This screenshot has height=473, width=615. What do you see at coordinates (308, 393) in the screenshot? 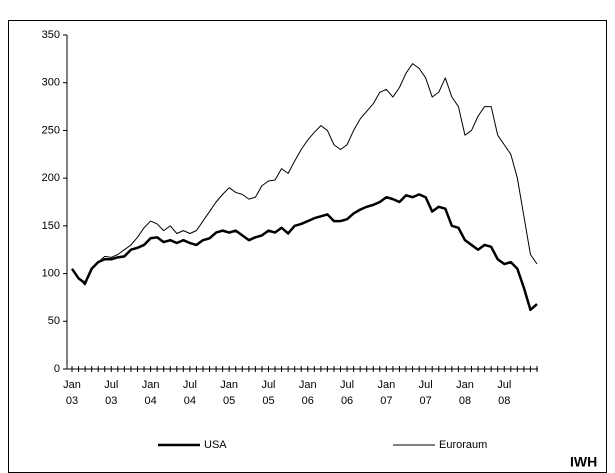
I see `x-tick-label: Jan 06` at bounding box center [308, 393].